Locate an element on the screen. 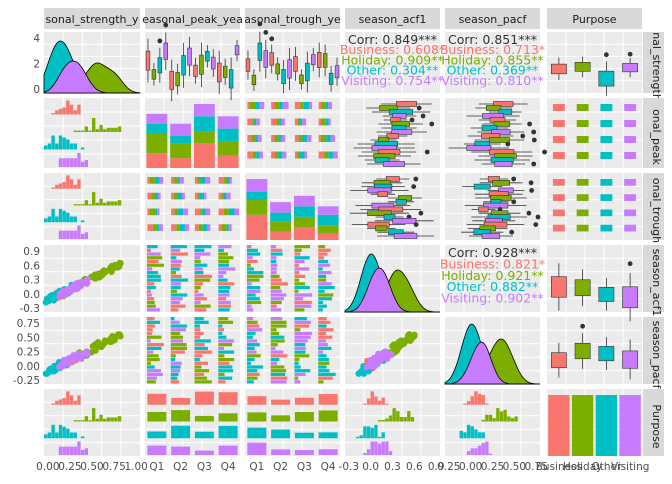 This screenshot has width=672, height=484. correlation-label: Holiday: 0.855** is located at coordinates (492, 59).